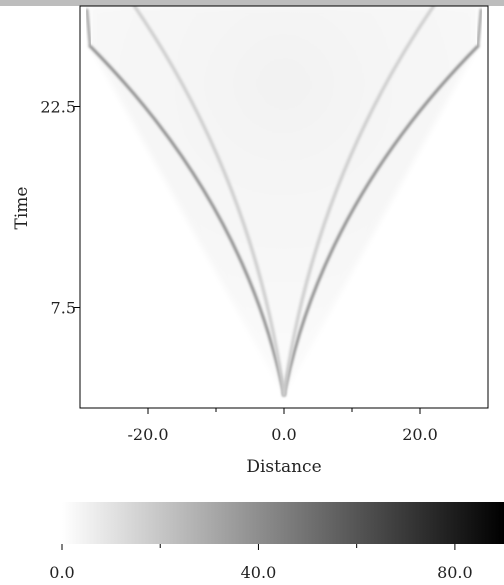 The width and height of the screenshot is (504, 585). Describe the element at coordinates (259, 572) in the screenshot. I see `colorbar-tick-label: 40.0` at that location.